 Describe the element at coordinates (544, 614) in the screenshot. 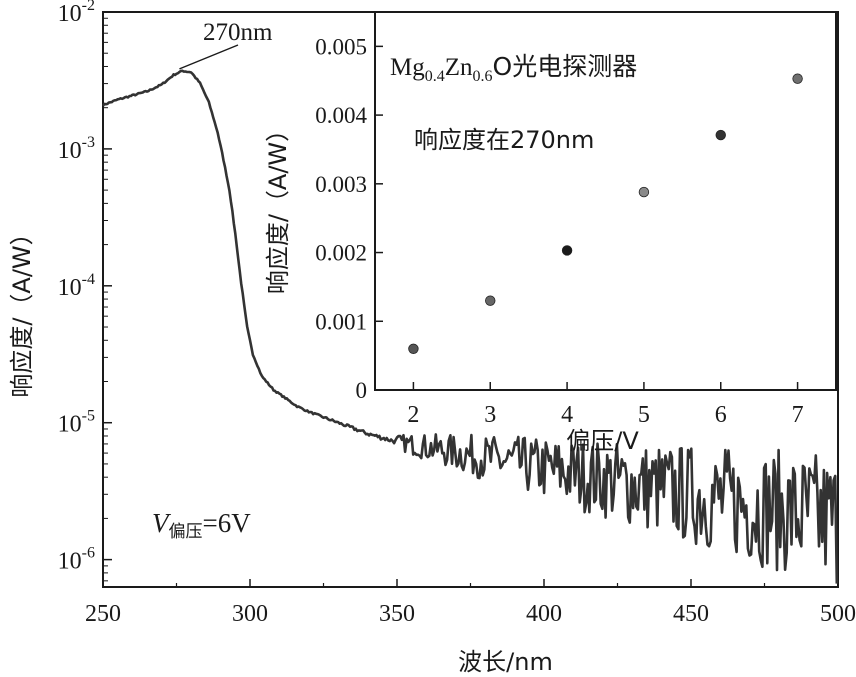

I see `x-tick-label: 400` at that location.